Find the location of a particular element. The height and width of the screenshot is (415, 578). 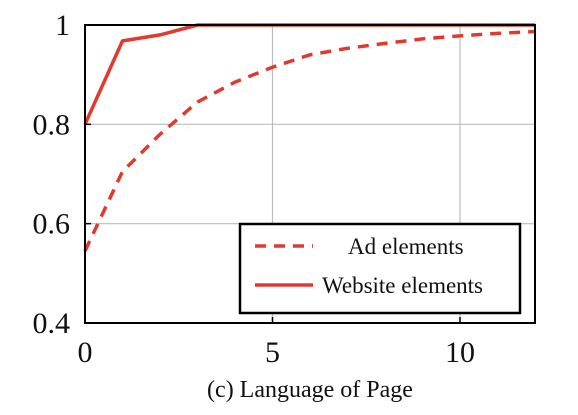

x-tick-label: 0 is located at coordinates (85, 352).